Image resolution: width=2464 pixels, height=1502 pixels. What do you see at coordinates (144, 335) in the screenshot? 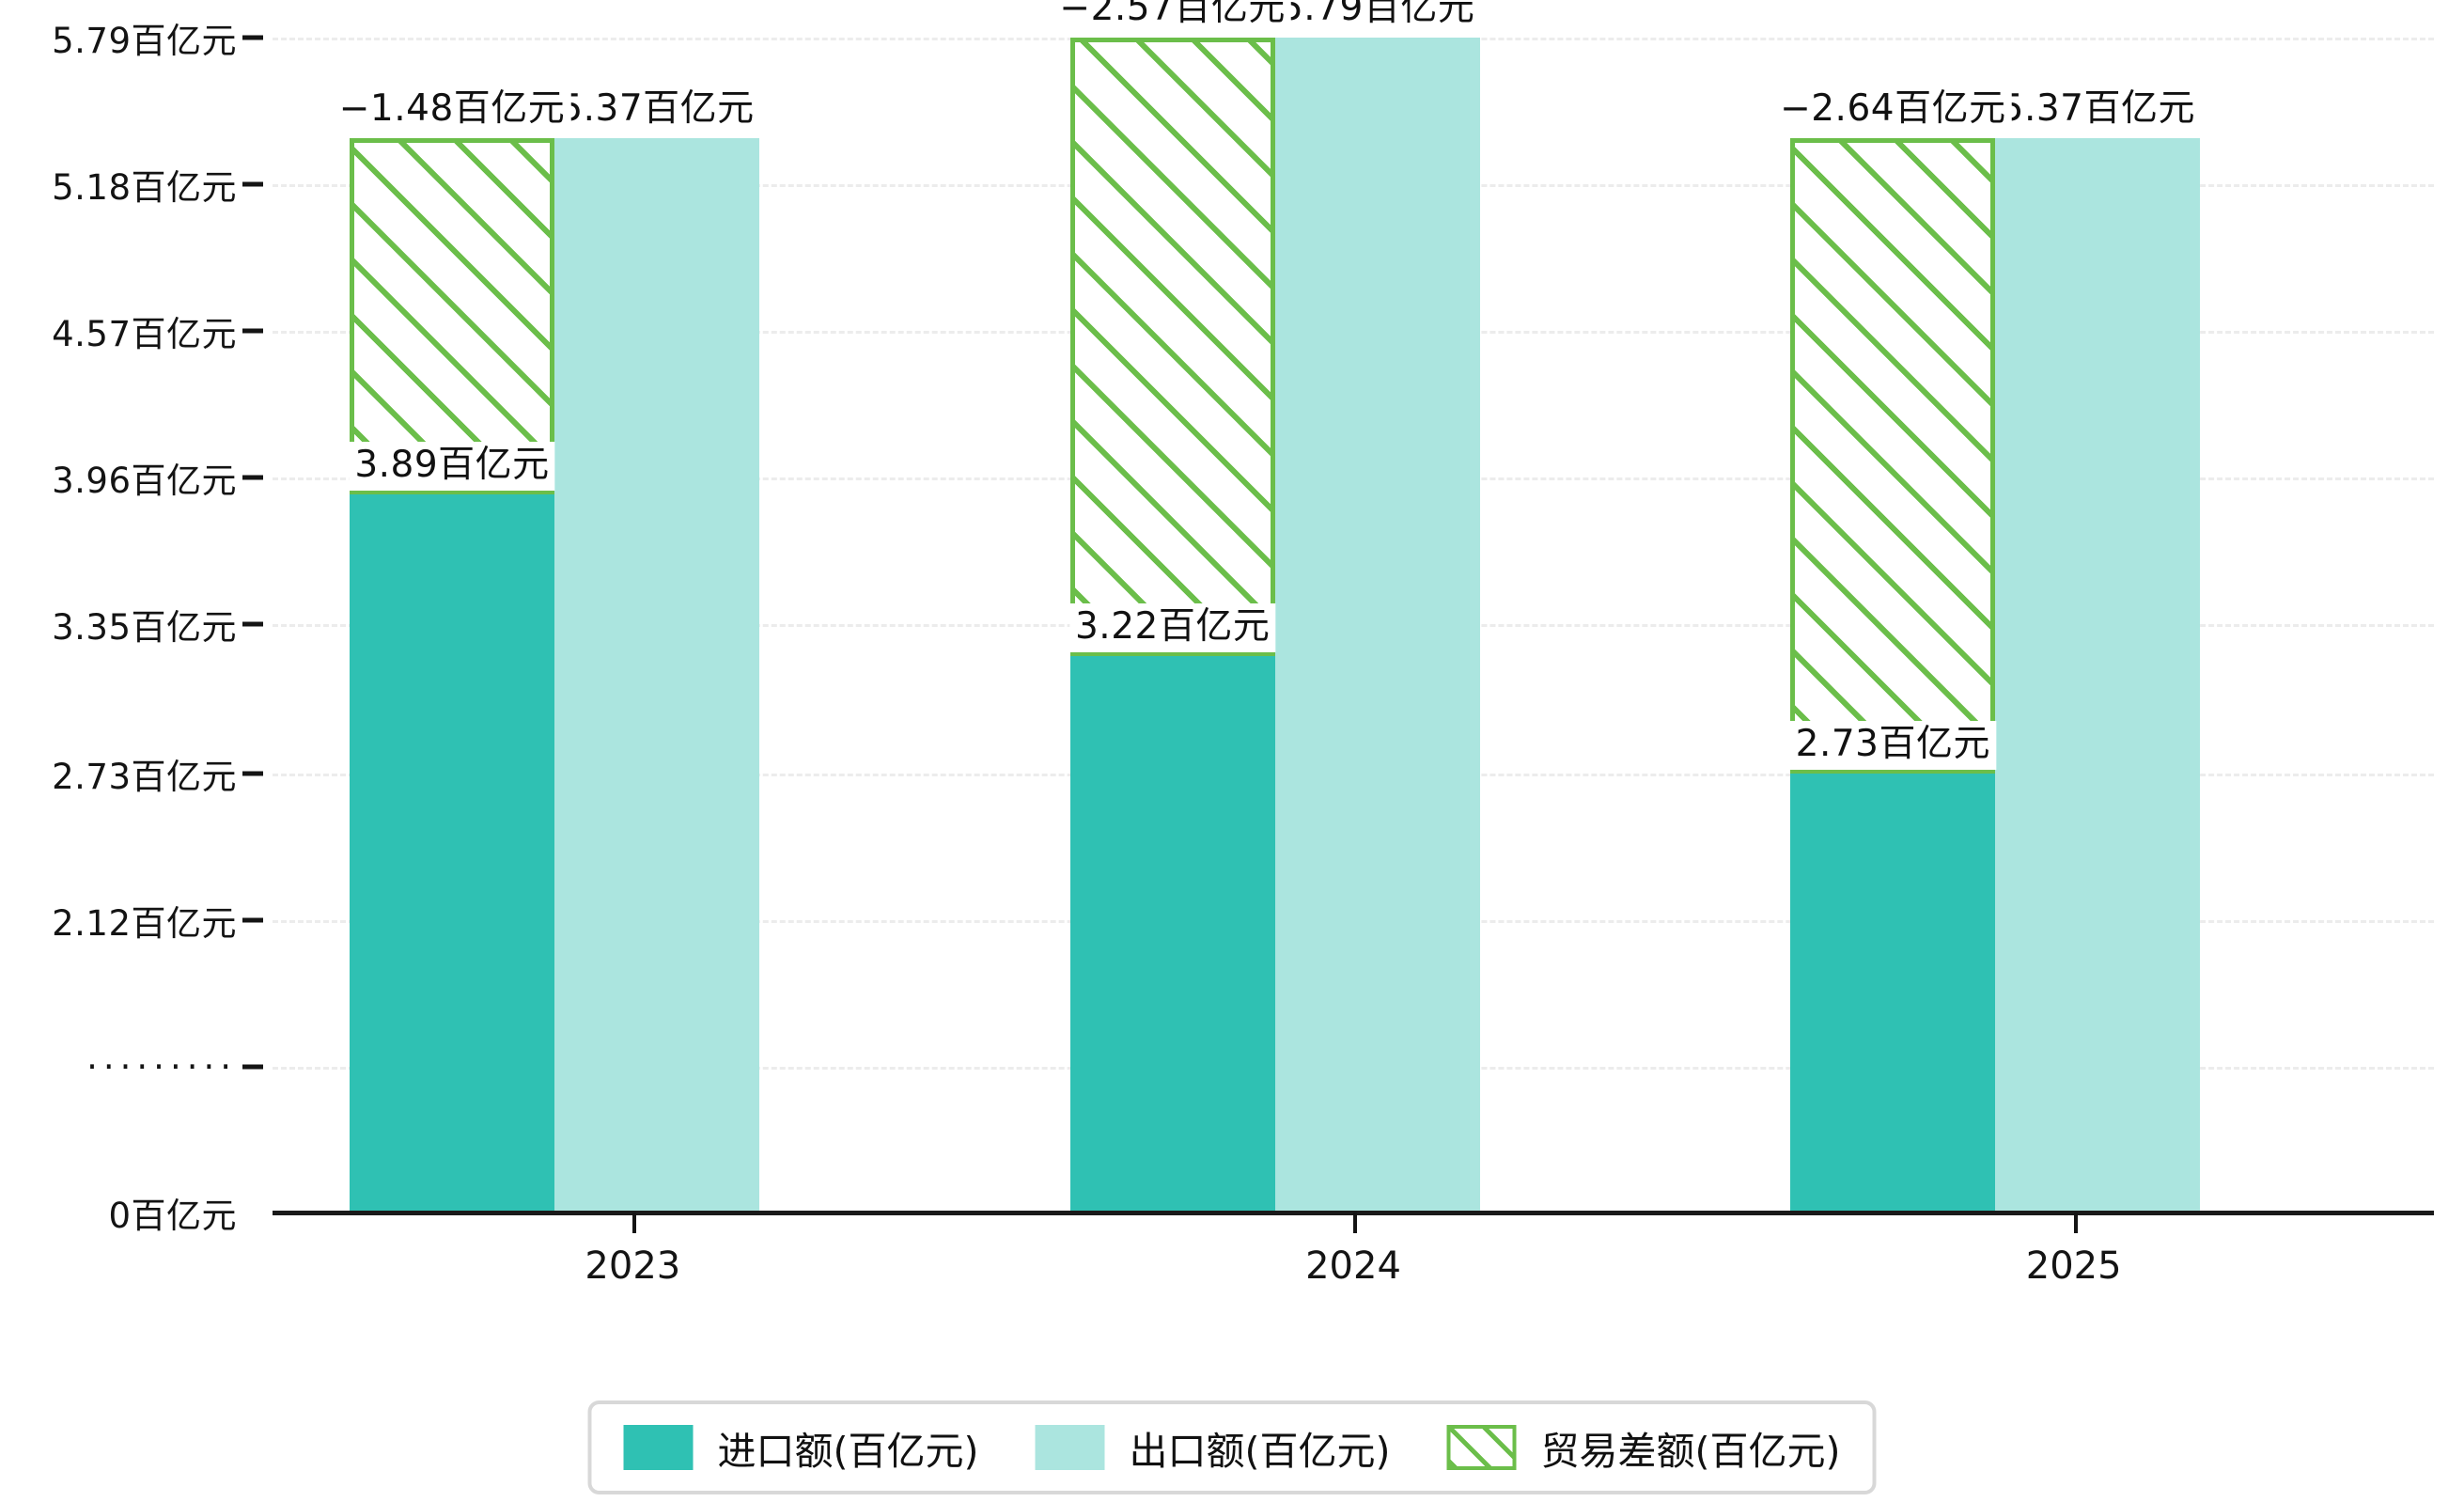
I see `y-axis-tick-label: 4.57百亿元` at bounding box center [144, 335].